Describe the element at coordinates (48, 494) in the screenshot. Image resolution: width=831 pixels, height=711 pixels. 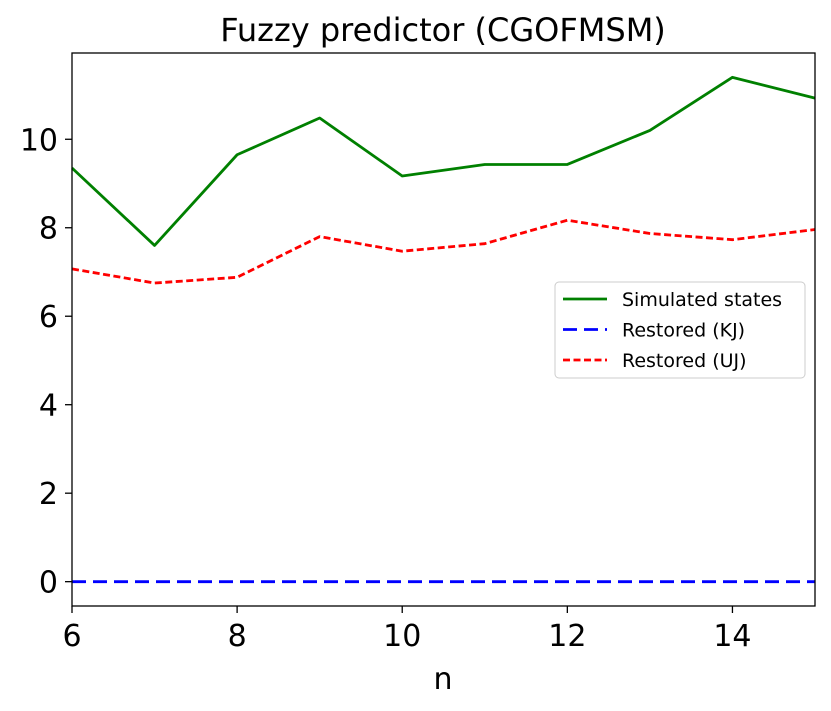
I see `y-tick-label: 2` at that location.